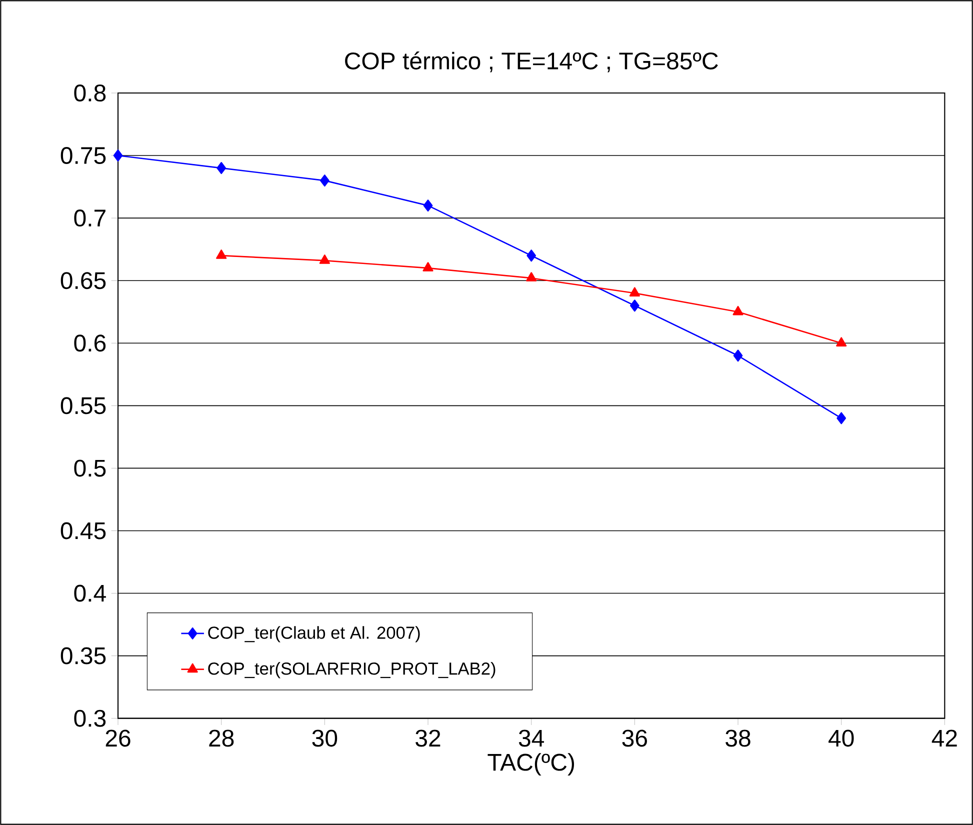 The height and width of the screenshot is (825, 973). What do you see at coordinates (90, 343) in the screenshot?
I see `y-tick-label: 0.6` at bounding box center [90, 343].